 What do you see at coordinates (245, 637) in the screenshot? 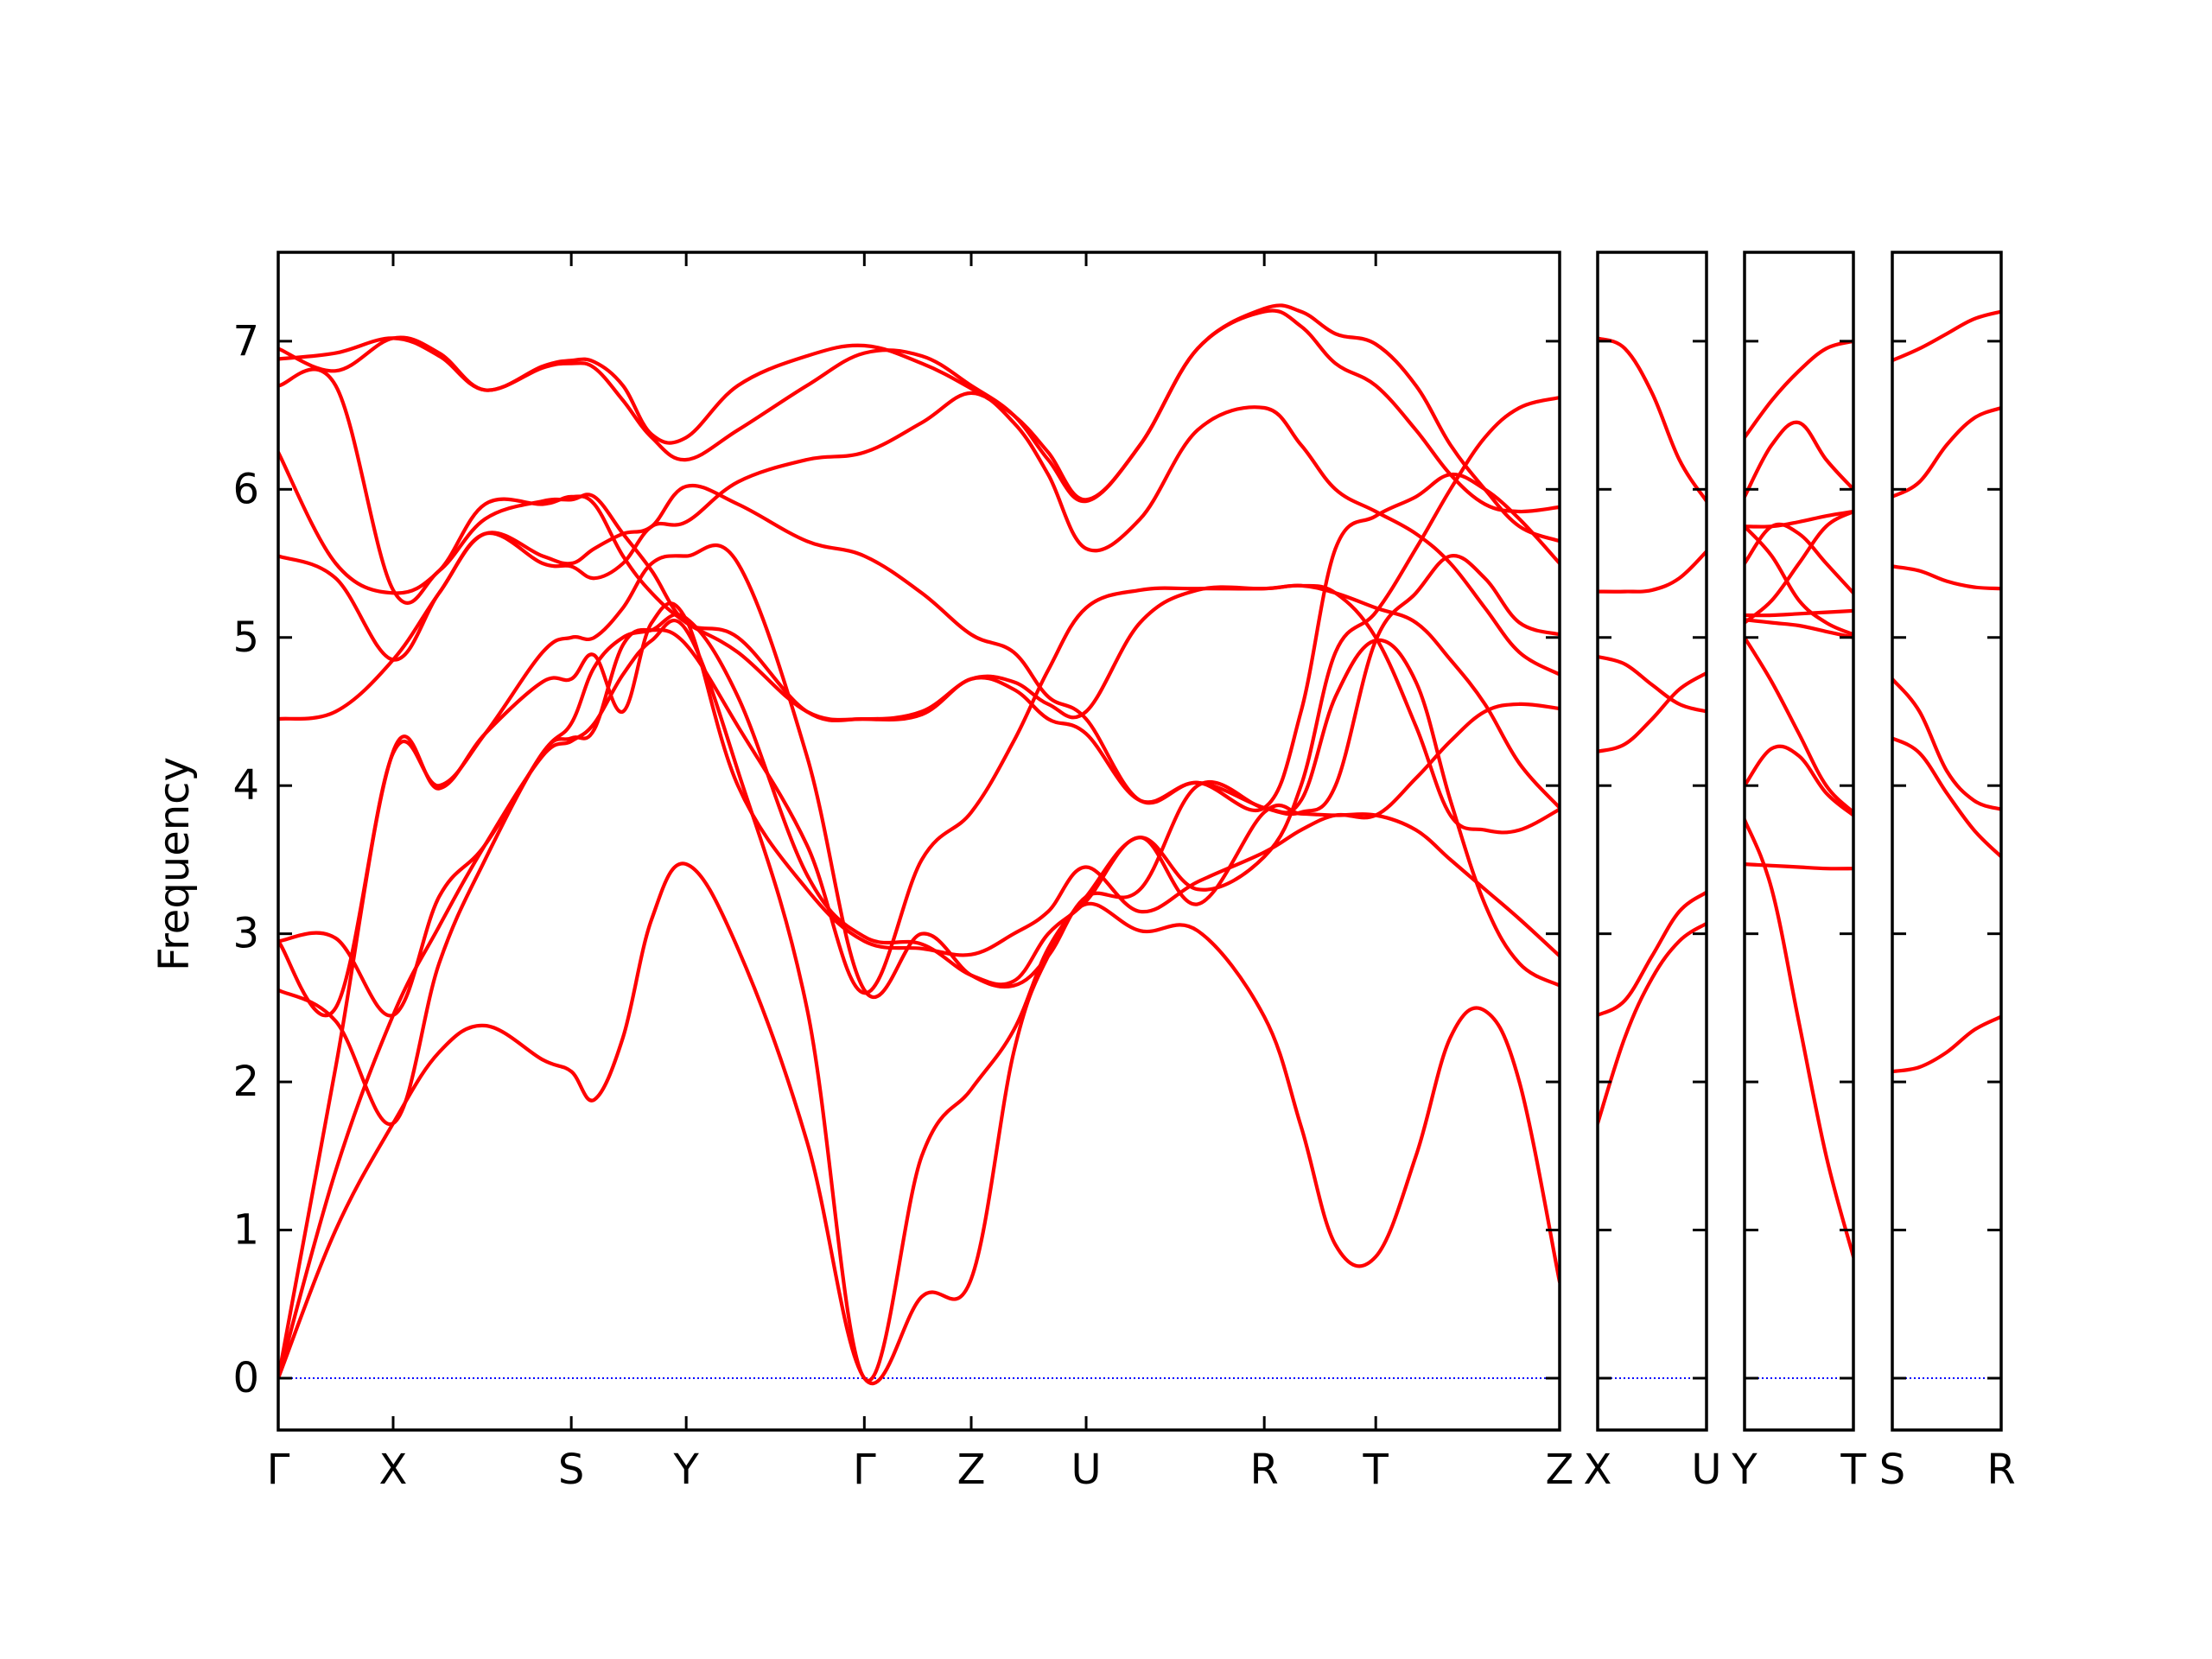
I see `y-tick-label: 5` at bounding box center [245, 637].